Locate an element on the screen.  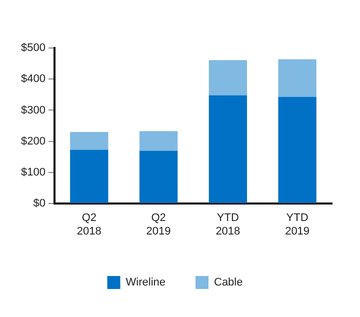
y-tick-label: $100 is located at coordinates (33, 172).